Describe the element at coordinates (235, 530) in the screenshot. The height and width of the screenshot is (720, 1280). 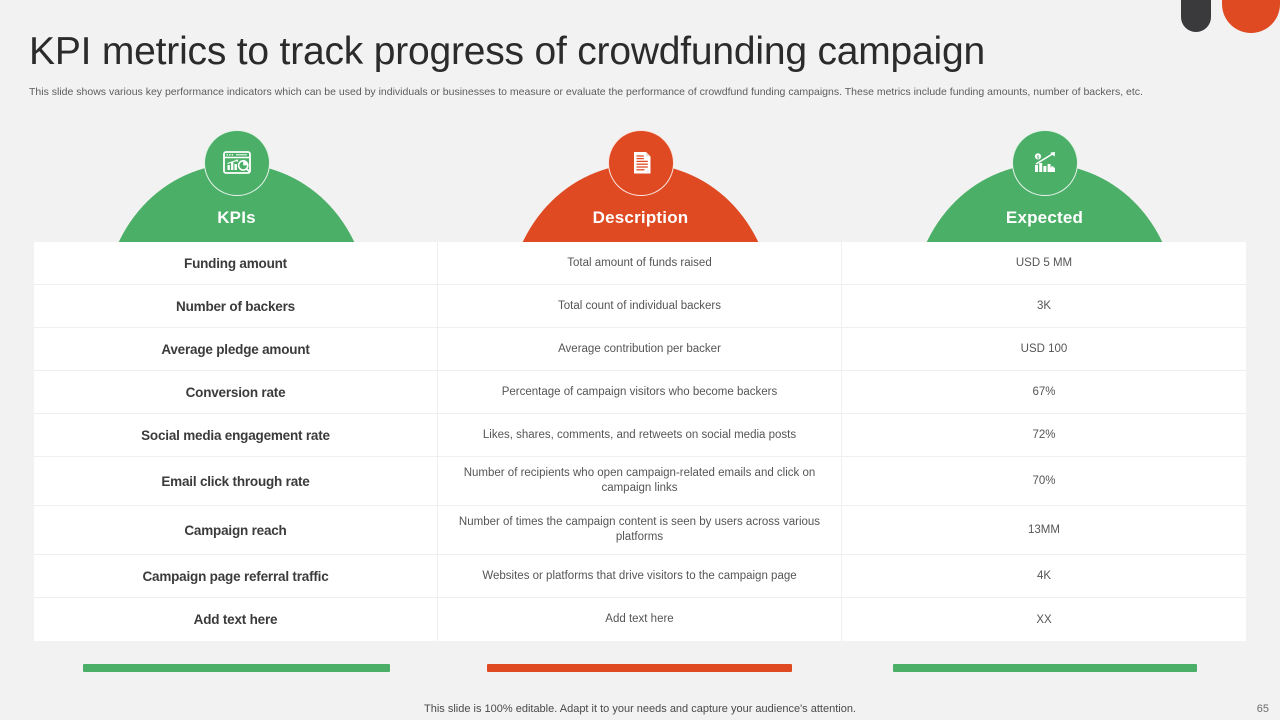
I see `table-cell-kpi: Campaign reach` at that location.